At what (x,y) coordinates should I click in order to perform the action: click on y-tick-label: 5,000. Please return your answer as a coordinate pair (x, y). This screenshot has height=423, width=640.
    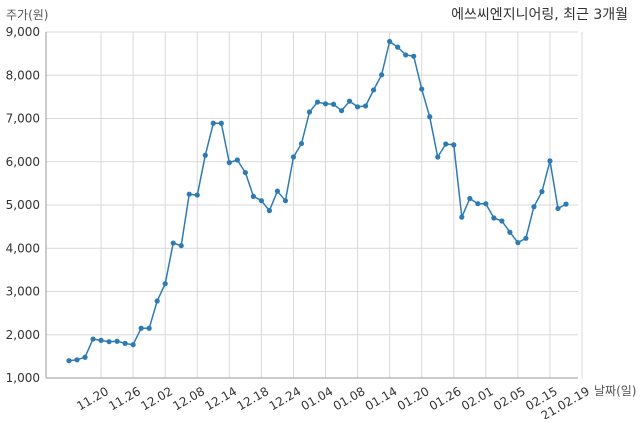
    Looking at the image, I should click on (23, 205).